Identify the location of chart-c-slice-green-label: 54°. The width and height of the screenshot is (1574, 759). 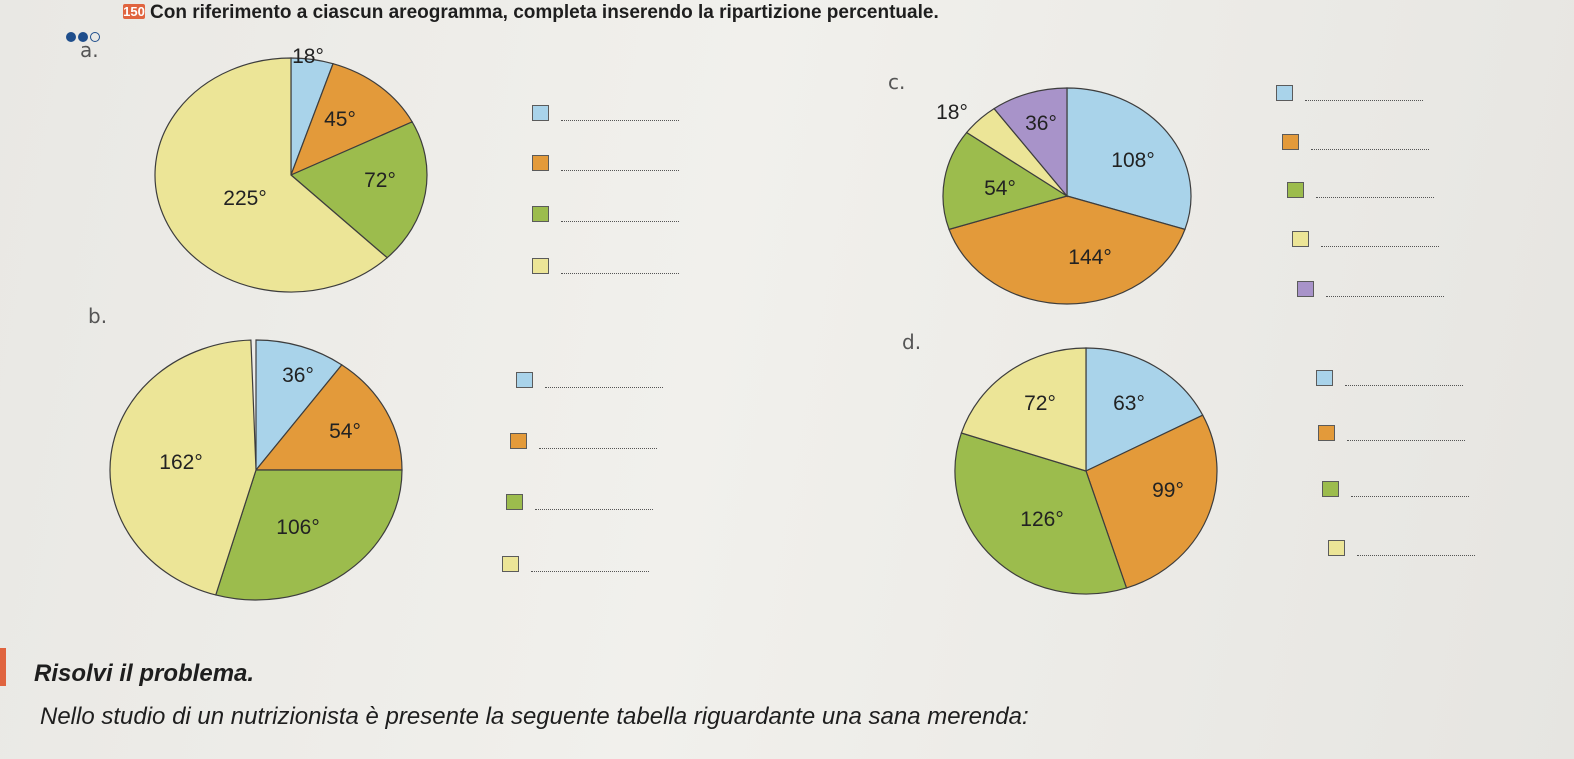
(1000, 188).